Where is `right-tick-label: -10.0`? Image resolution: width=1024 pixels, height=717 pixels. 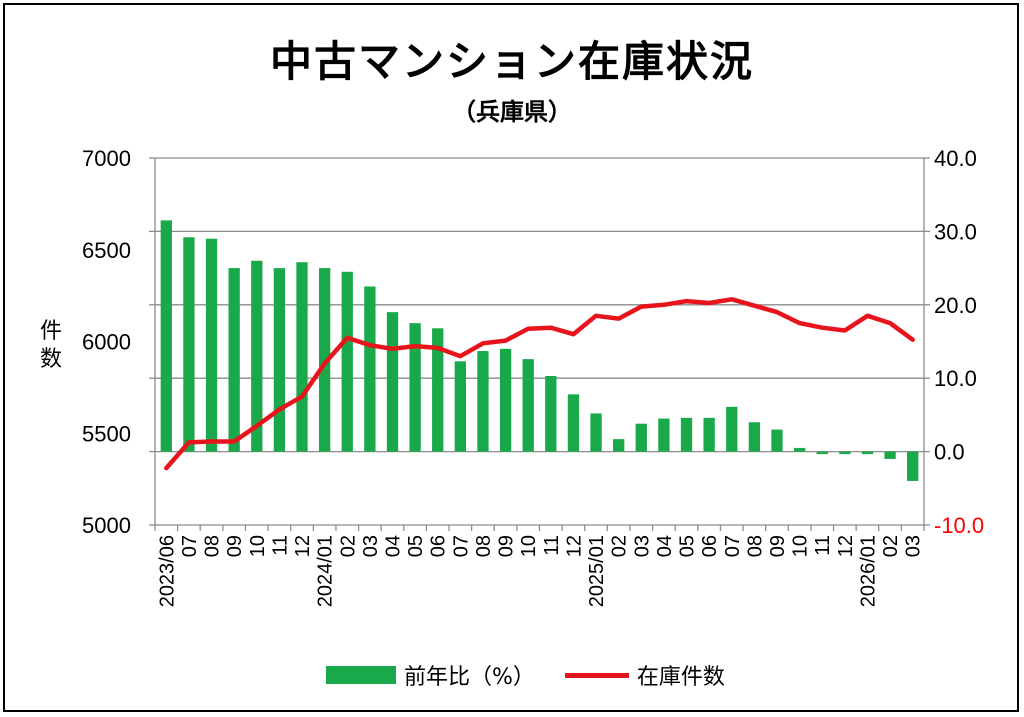
right-tick-label: -10.0 is located at coordinates (959, 525).